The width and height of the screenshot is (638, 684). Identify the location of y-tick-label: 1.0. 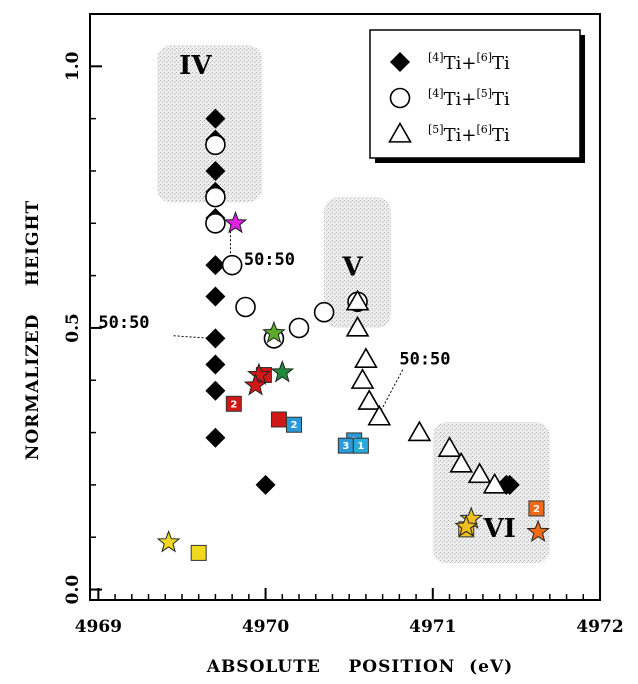
(73, 66).